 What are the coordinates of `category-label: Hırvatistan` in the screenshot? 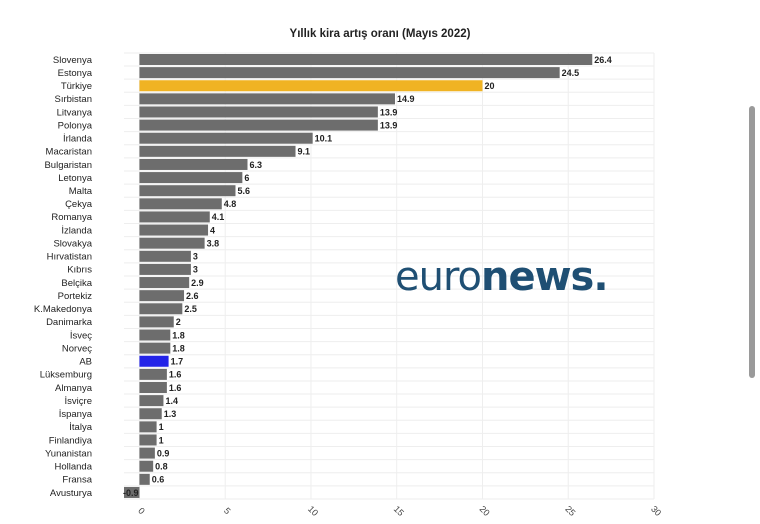 It's located at (69, 257).